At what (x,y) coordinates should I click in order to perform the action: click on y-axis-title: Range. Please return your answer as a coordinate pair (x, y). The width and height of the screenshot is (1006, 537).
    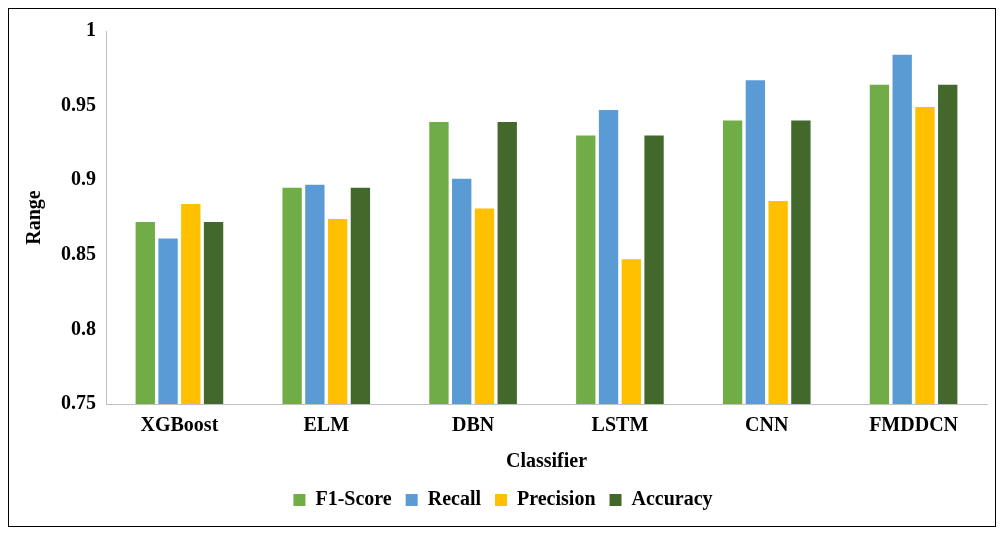
    Looking at the image, I should click on (34, 217).